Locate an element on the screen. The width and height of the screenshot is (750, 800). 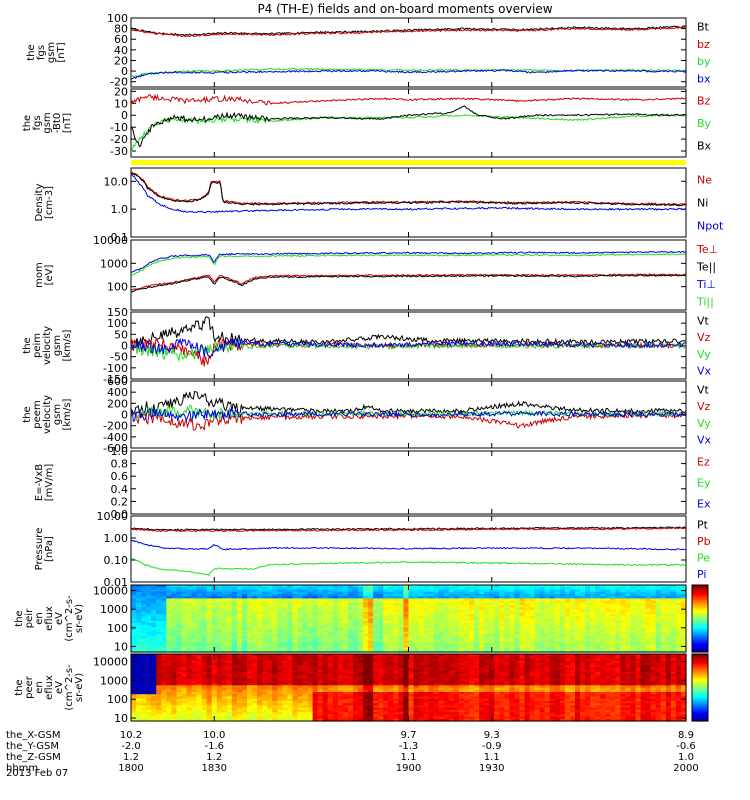
legend-label: Ez is located at coordinates (703, 462).